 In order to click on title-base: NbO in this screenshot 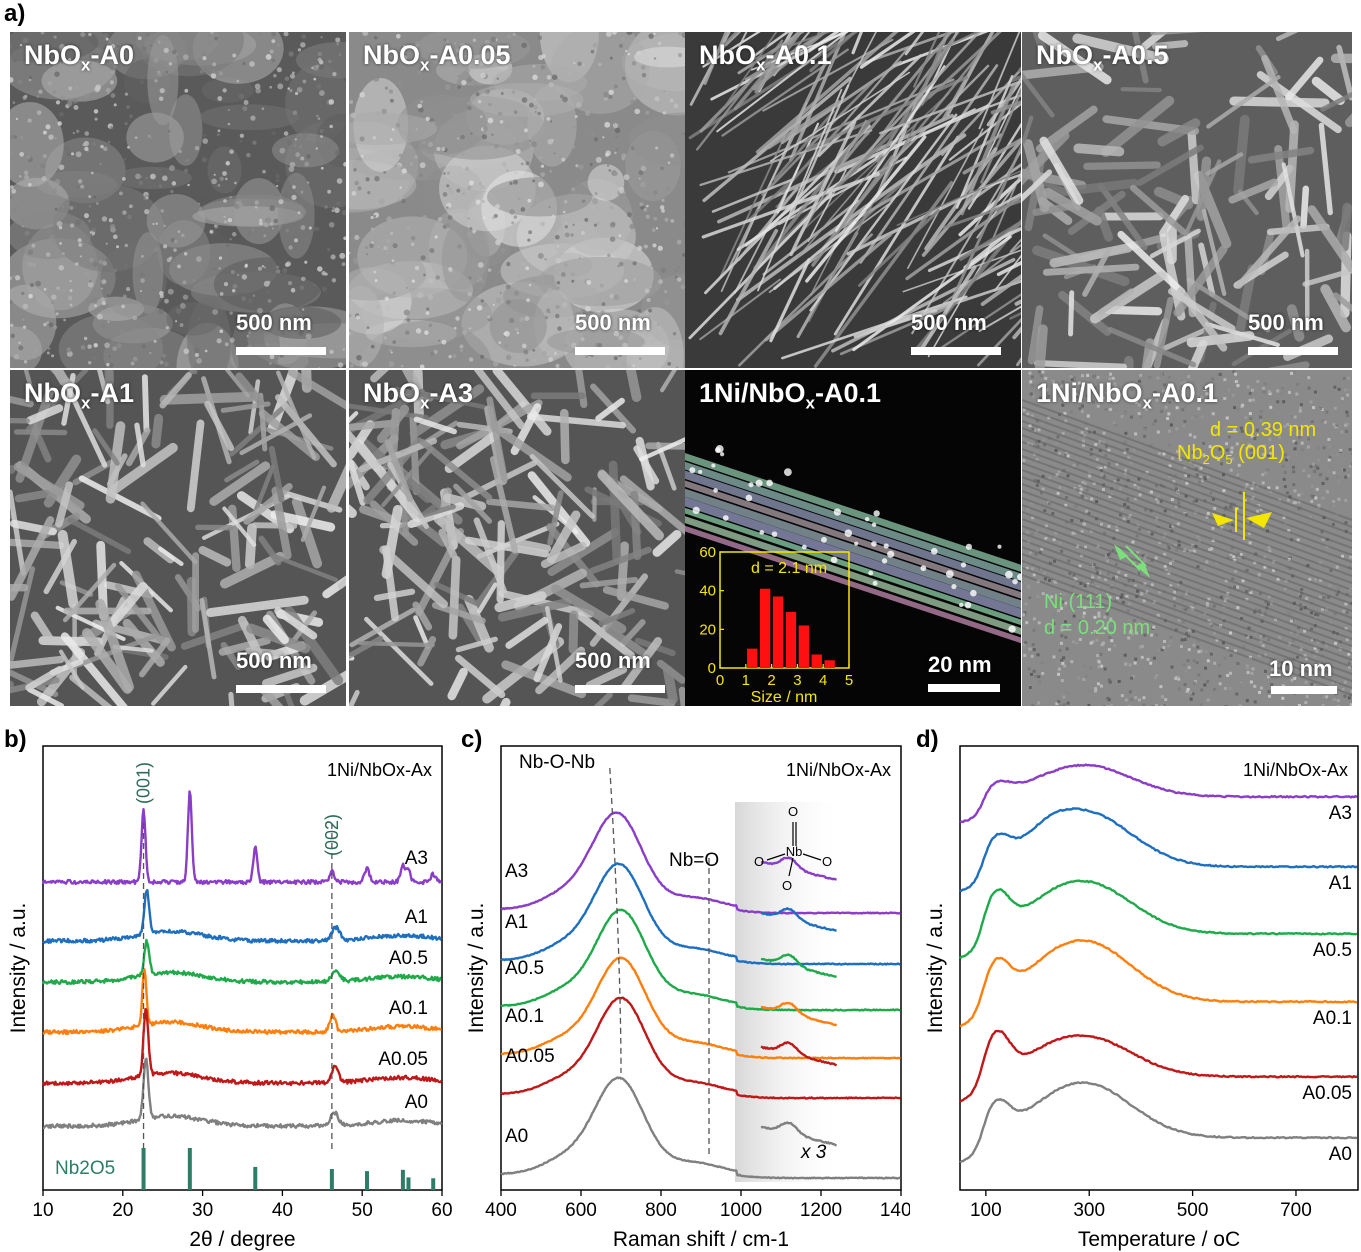, I will do `click(1064, 55)`.